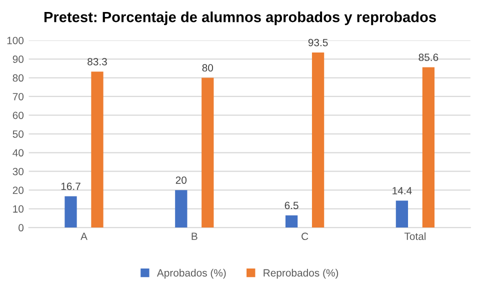 The height and width of the screenshot is (288, 480). What do you see at coordinates (15, 40) in the screenshot?
I see `y-tick-label: 100` at bounding box center [15, 40].